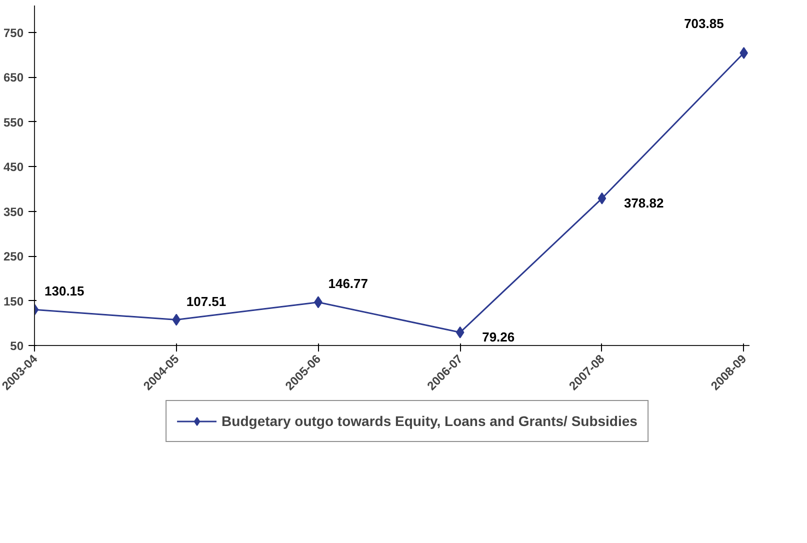 The height and width of the screenshot is (543, 807). I want to click on y-tick-label: 50, so click(17, 346).